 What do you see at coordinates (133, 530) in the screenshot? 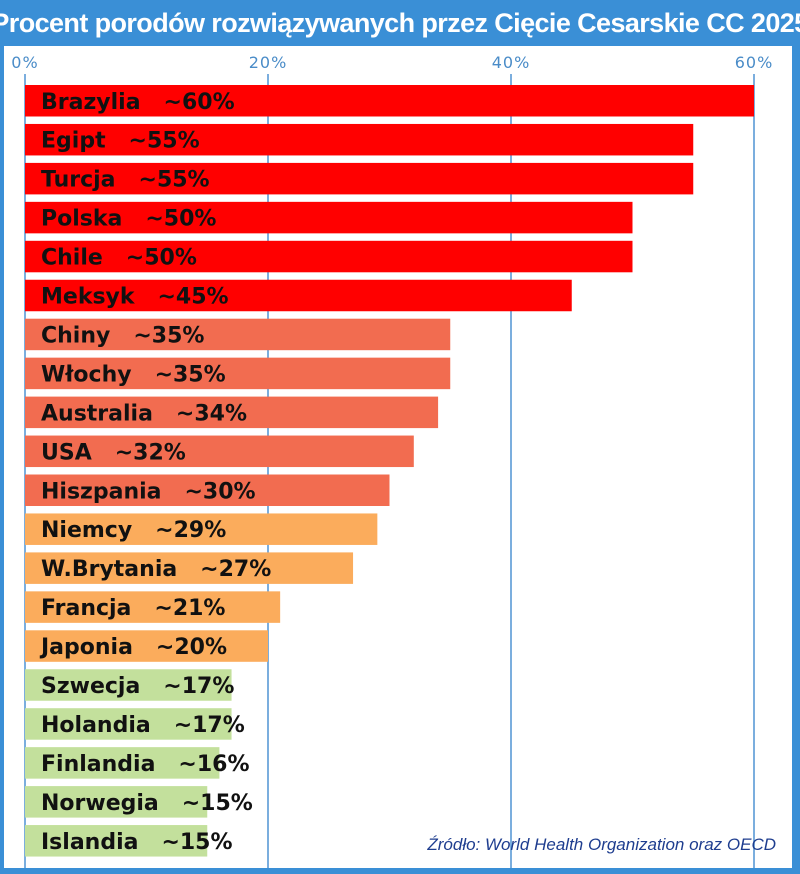
I see `bar-label: Niemcy ~29%` at bounding box center [133, 530].